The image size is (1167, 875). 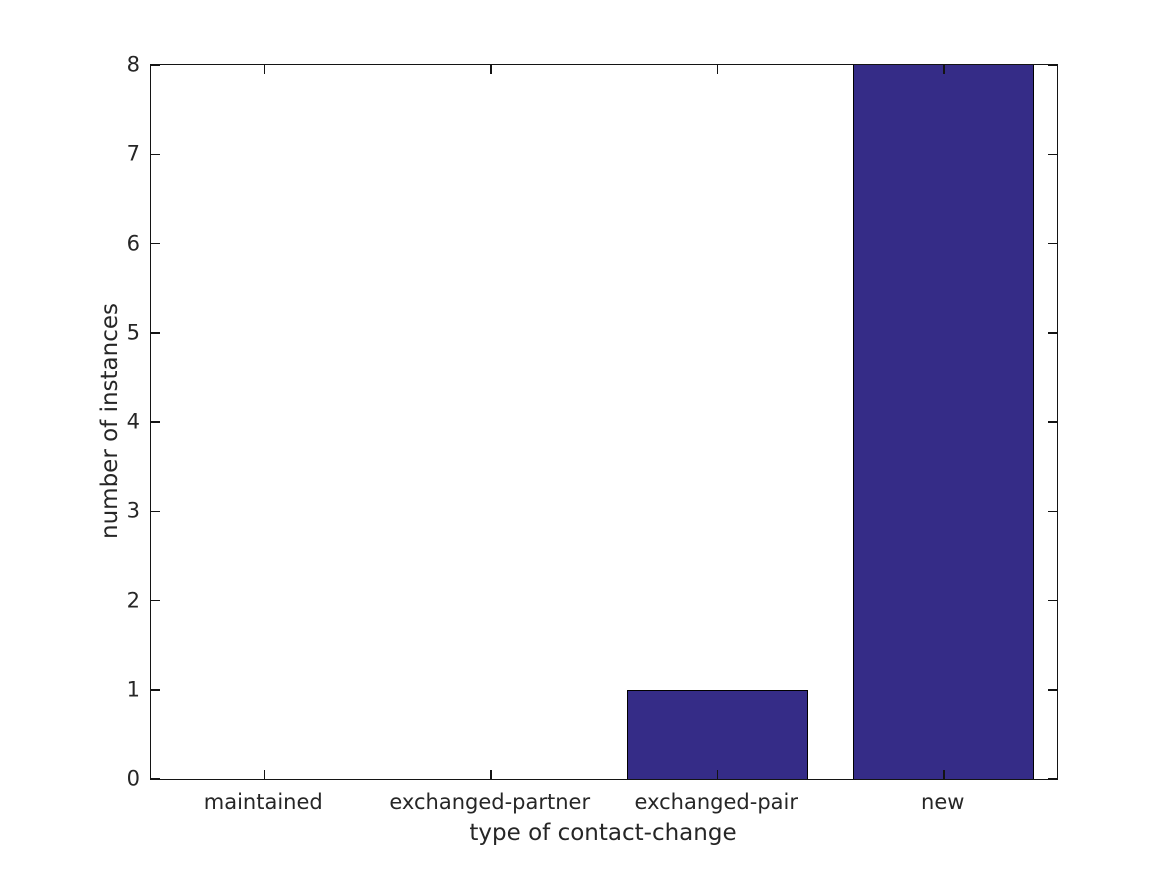 What do you see at coordinates (716, 802) in the screenshot?
I see `x-tick-label-exchanged-pair: exchanged-pair` at bounding box center [716, 802].